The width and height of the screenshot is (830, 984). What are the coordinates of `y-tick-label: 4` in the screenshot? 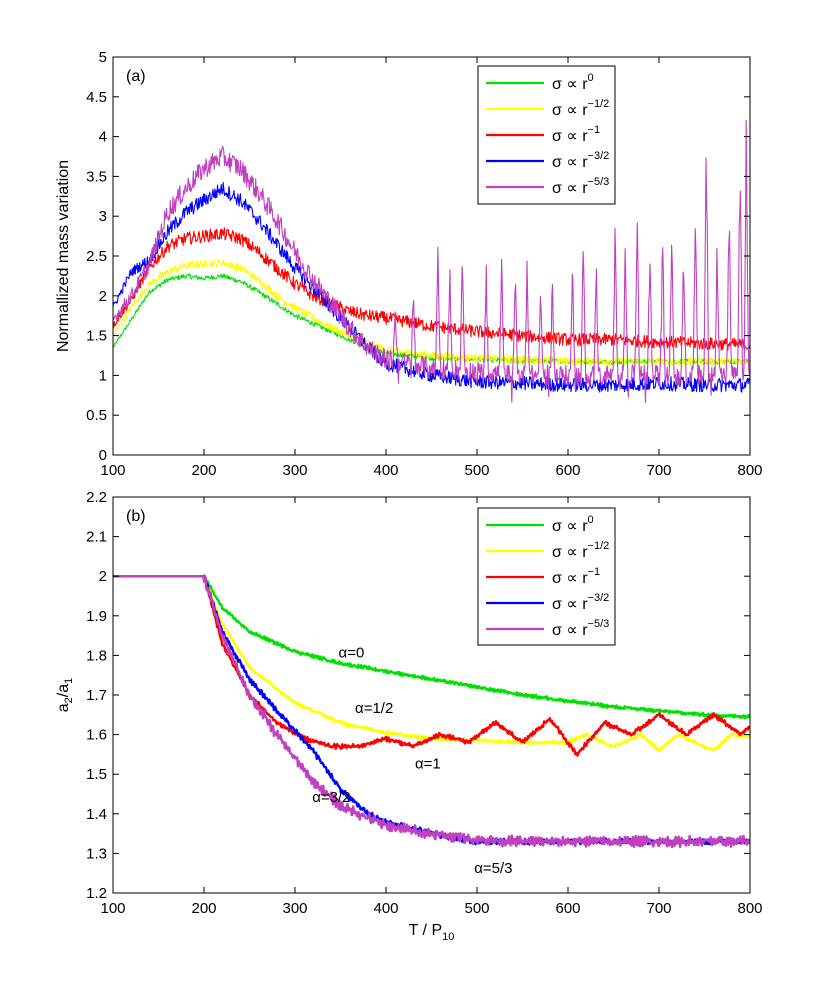 It's located at (103, 137).